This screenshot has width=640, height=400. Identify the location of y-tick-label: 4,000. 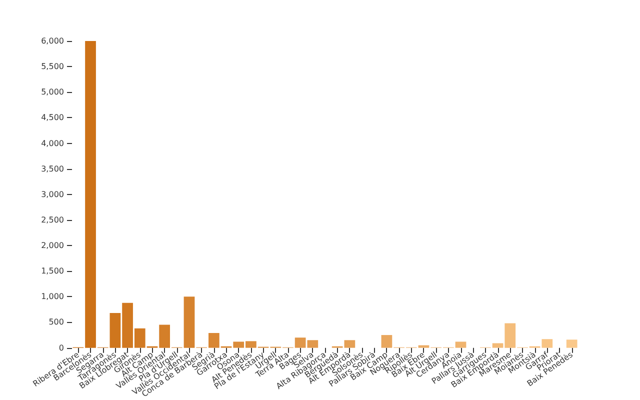
(52, 143).